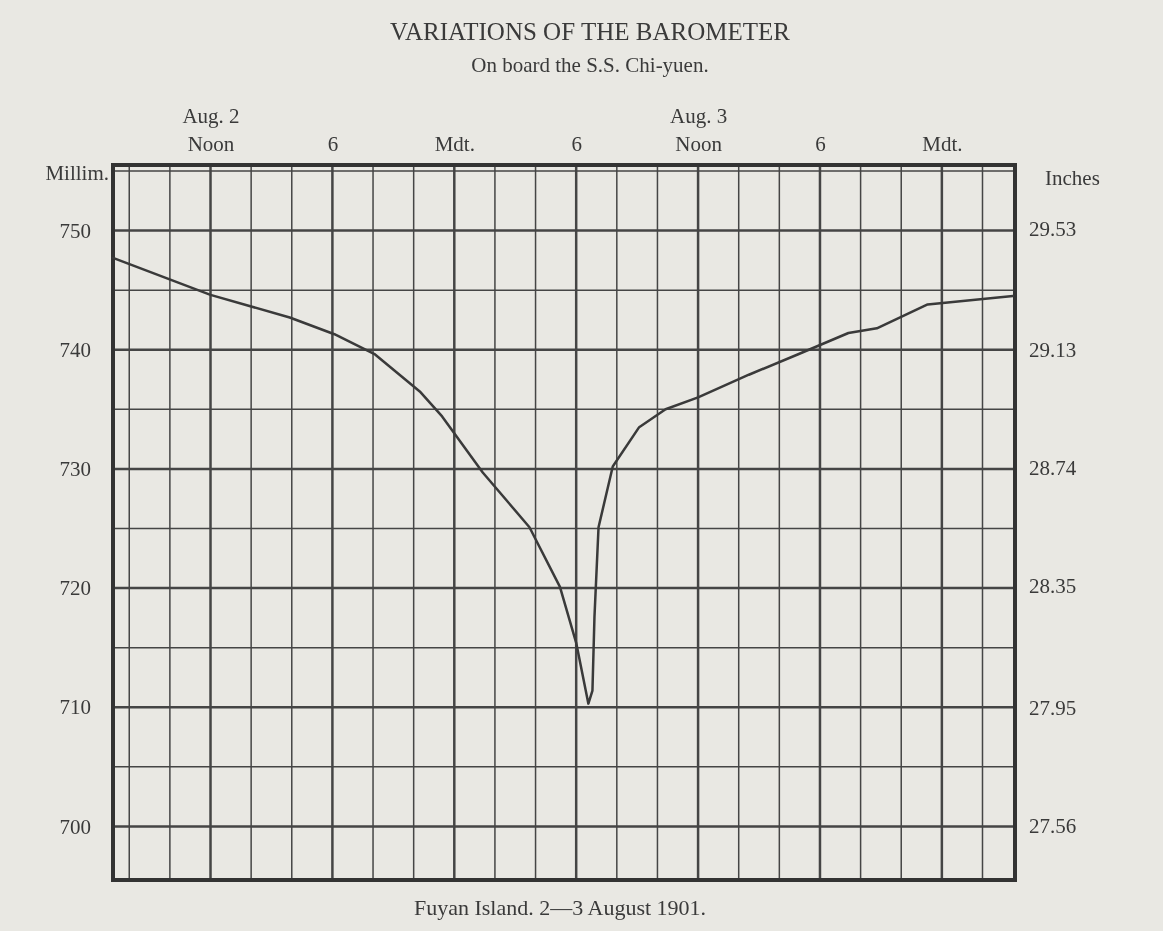 This screenshot has width=1163, height=931. What do you see at coordinates (590, 65) in the screenshot?
I see `chart-subtitle: On board the S.S. Chi-yuen.` at bounding box center [590, 65].